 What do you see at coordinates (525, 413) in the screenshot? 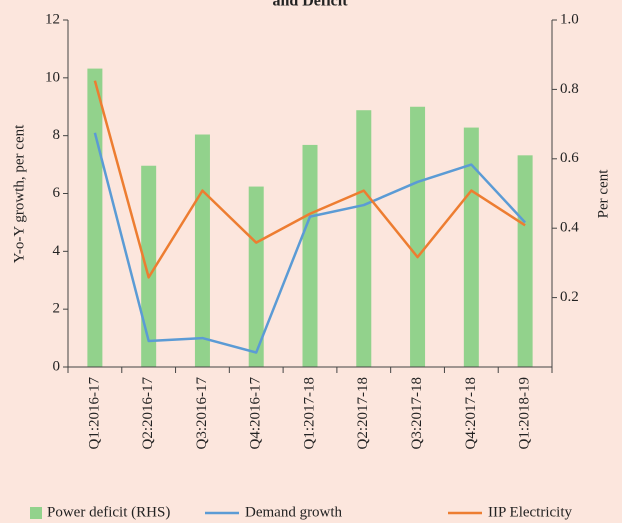
I see `x-tick-label: Q1:2018-19` at bounding box center [525, 413].